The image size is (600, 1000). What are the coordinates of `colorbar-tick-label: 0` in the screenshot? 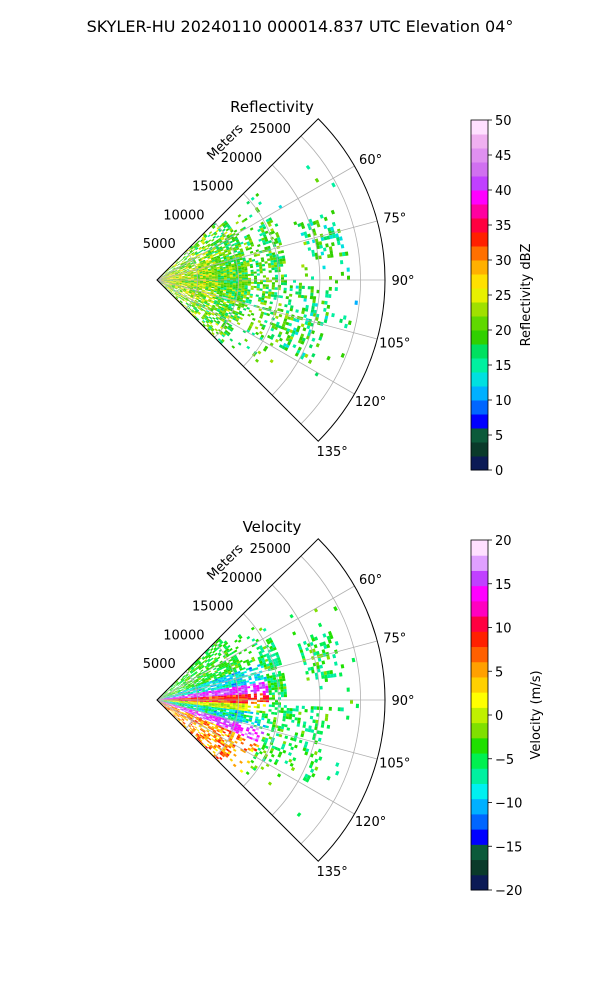 It's located at (499, 716).